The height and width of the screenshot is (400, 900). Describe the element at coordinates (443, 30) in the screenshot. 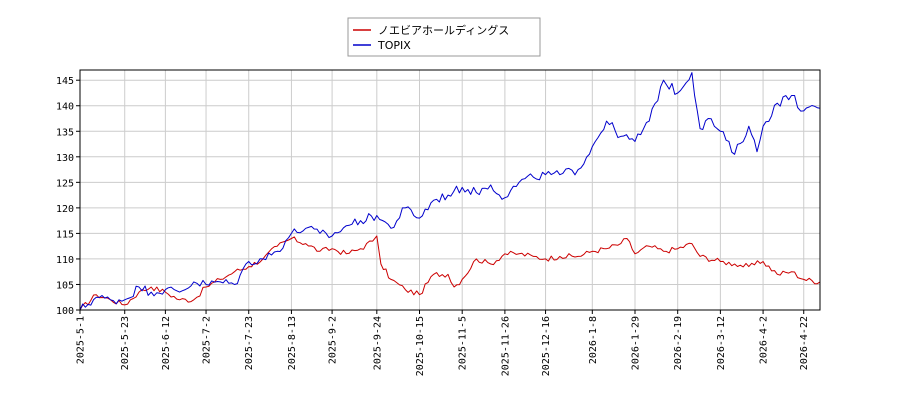

I see `legend-label-series-1: ノエビアホールディングス` at that location.